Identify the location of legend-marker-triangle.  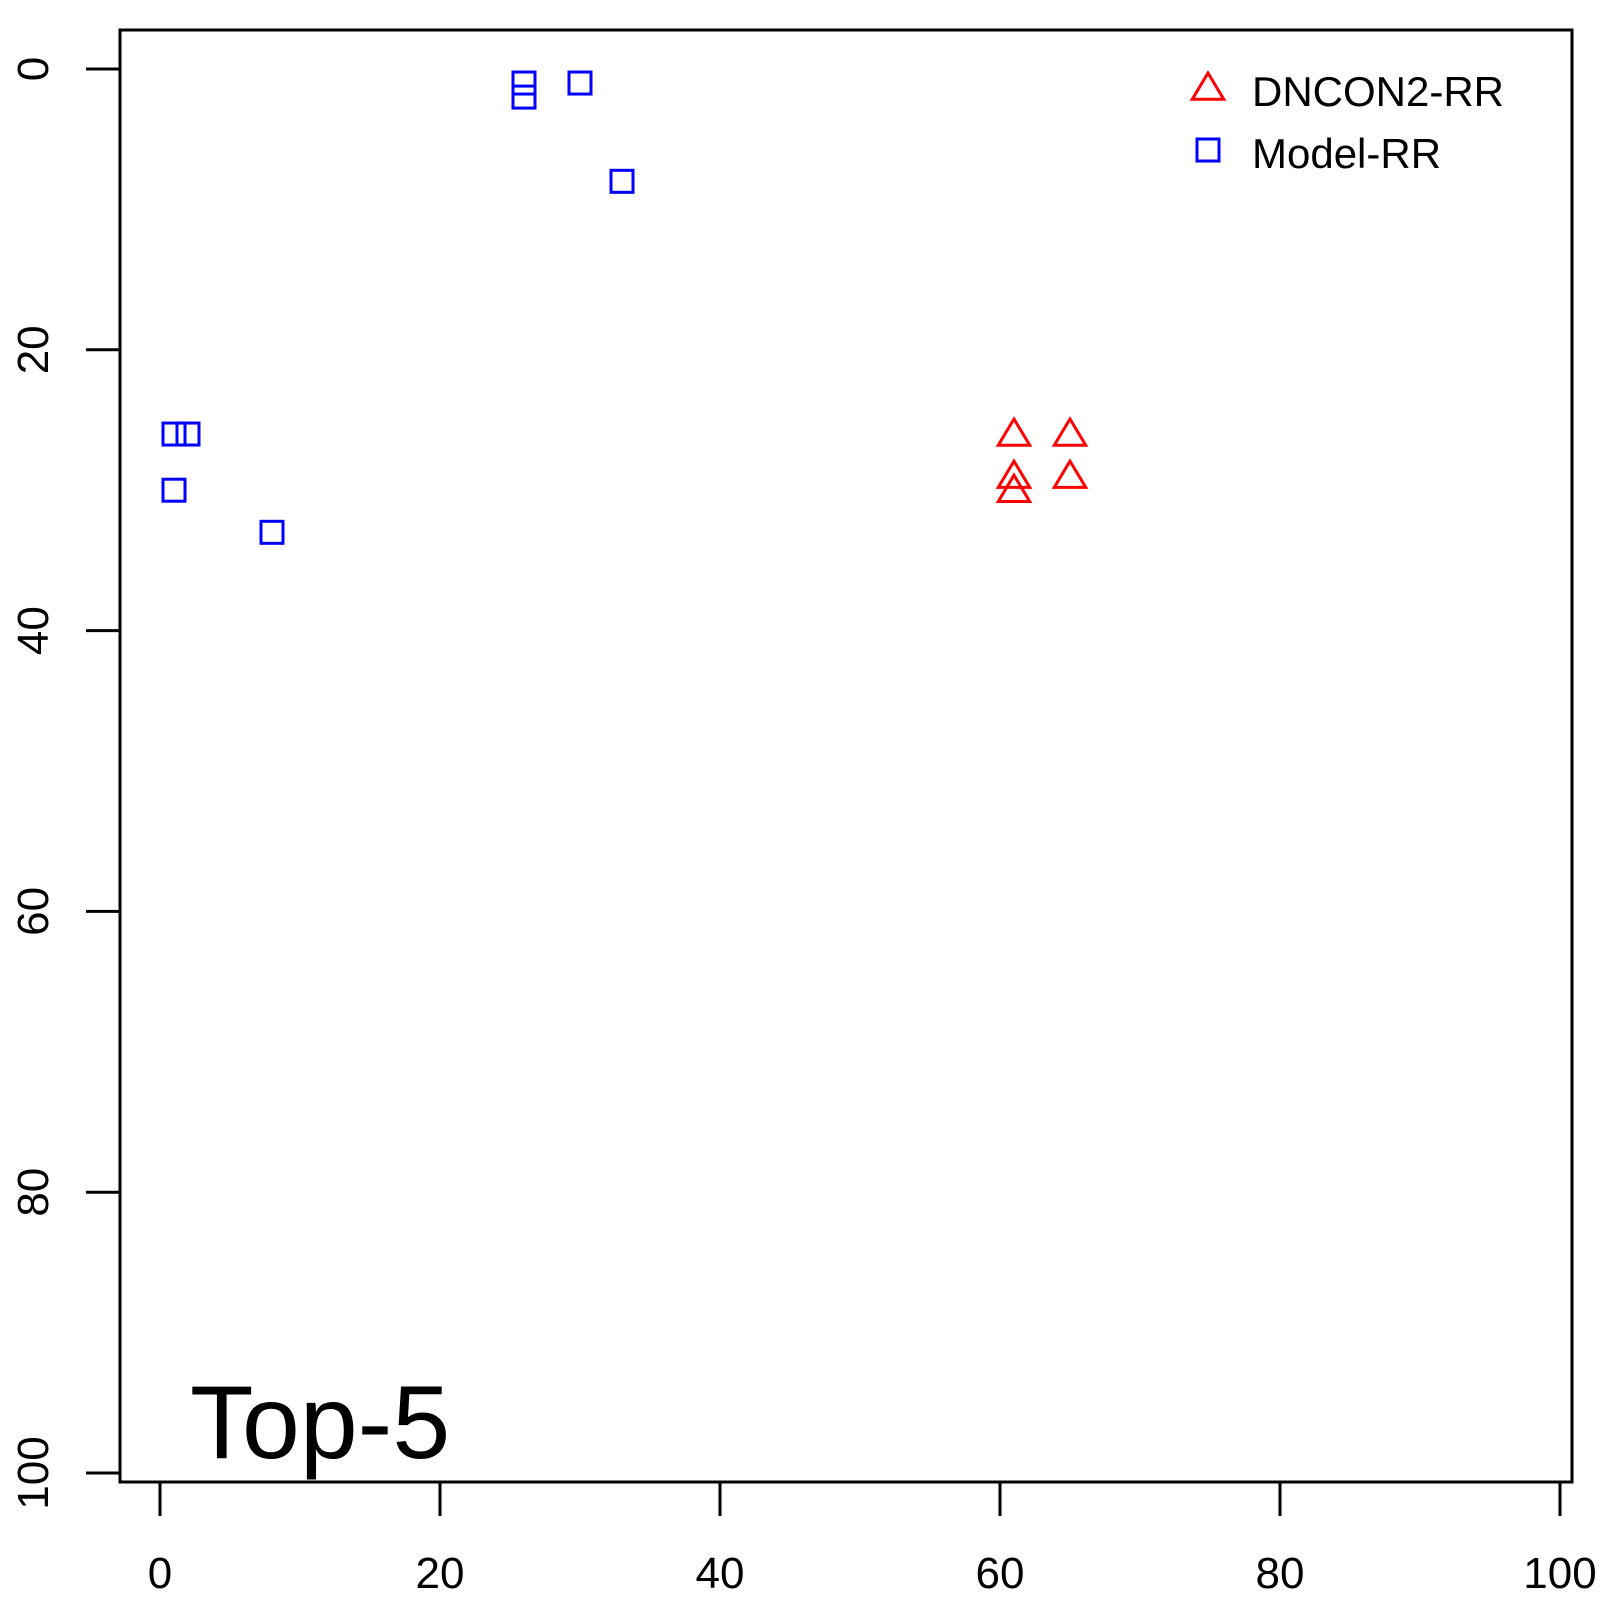
(1208, 85).